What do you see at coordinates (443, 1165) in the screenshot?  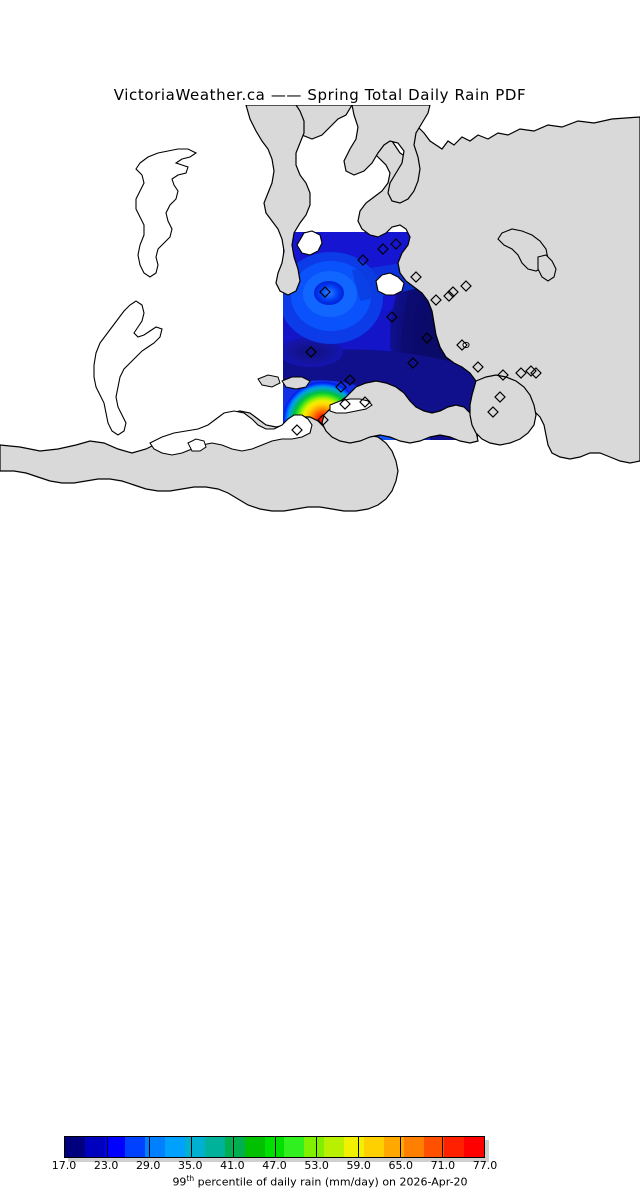 I see `colorbar-tick-label: 71.0` at bounding box center [443, 1165].